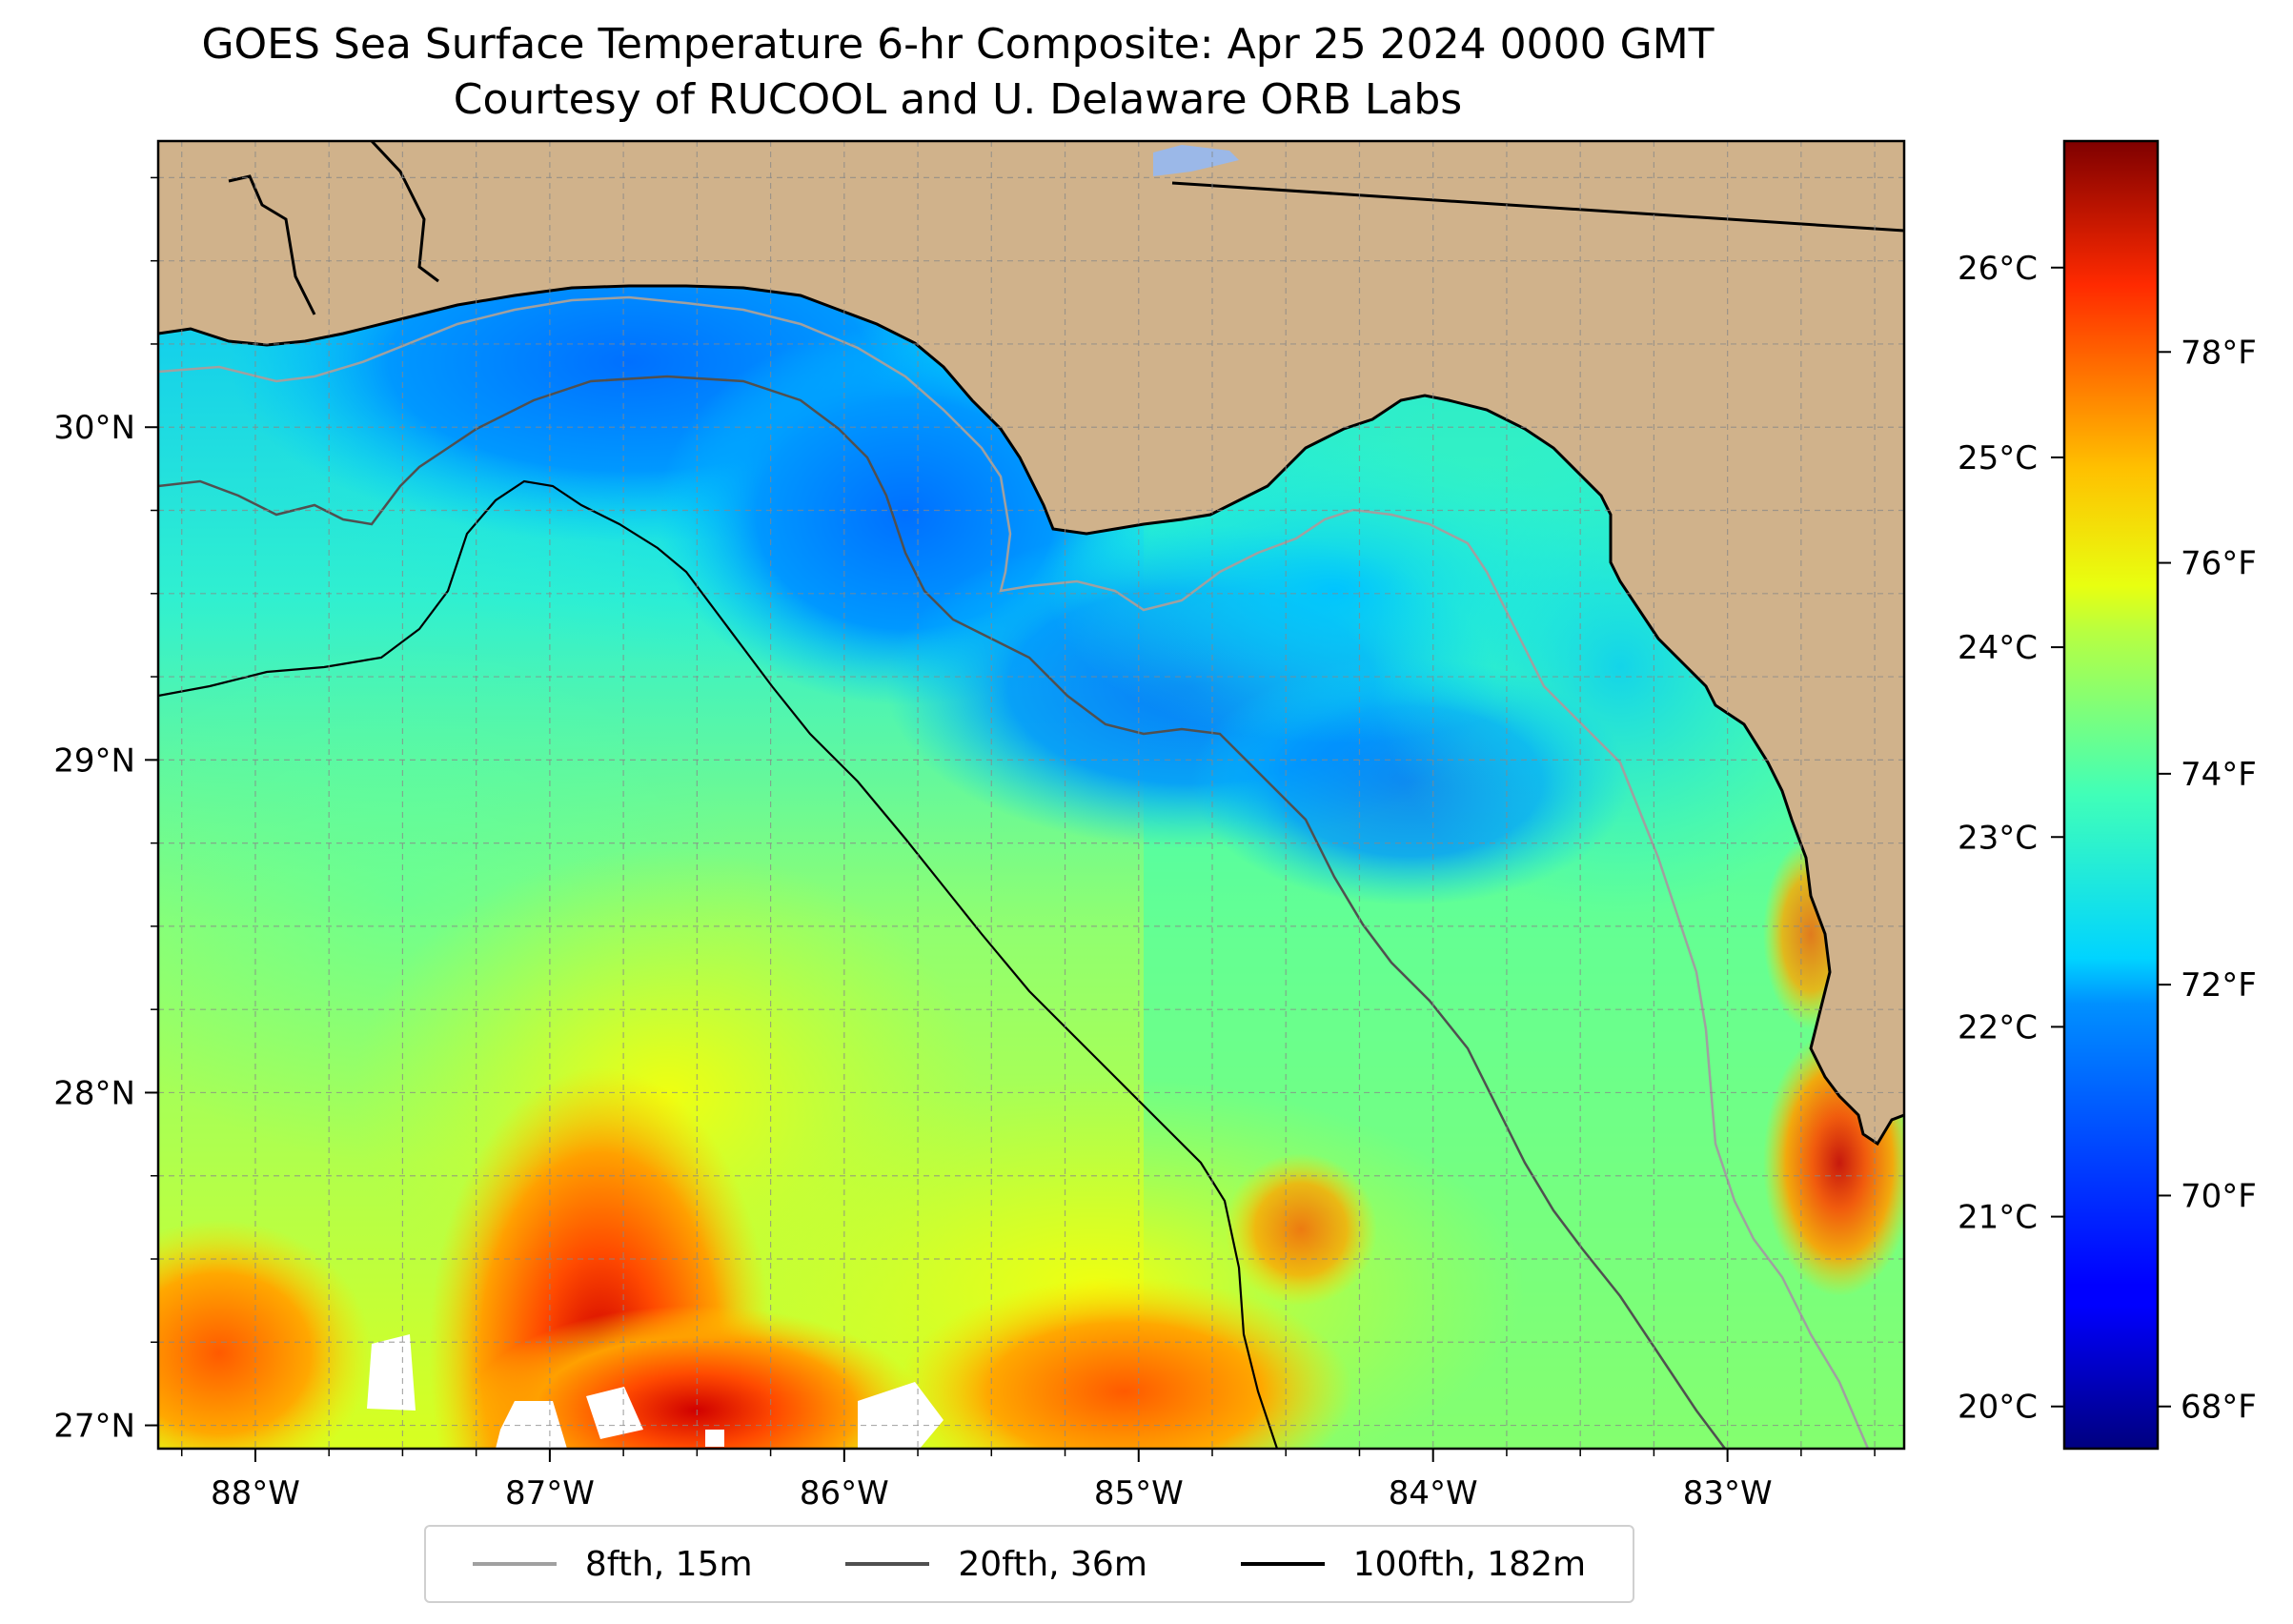 This screenshot has width=2293, height=1624. Describe the element at coordinates (888, 1564) in the screenshot. I see `legend-swatch-20fth` at that location.